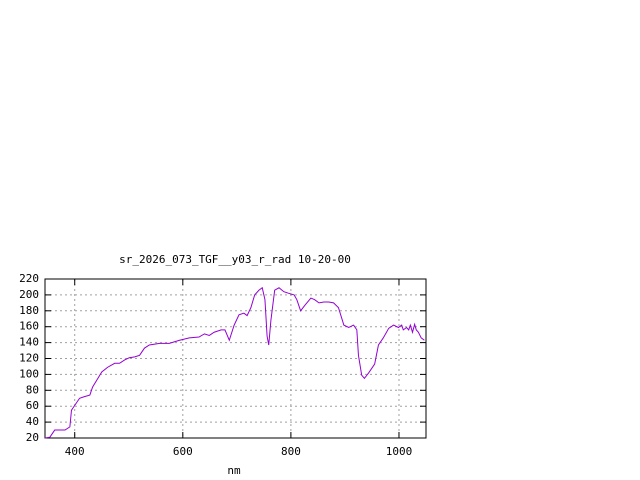 The height and width of the screenshot is (480, 640). What do you see at coordinates (29, 294) in the screenshot?
I see `y-tick-label: 200` at bounding box center [29, 294].